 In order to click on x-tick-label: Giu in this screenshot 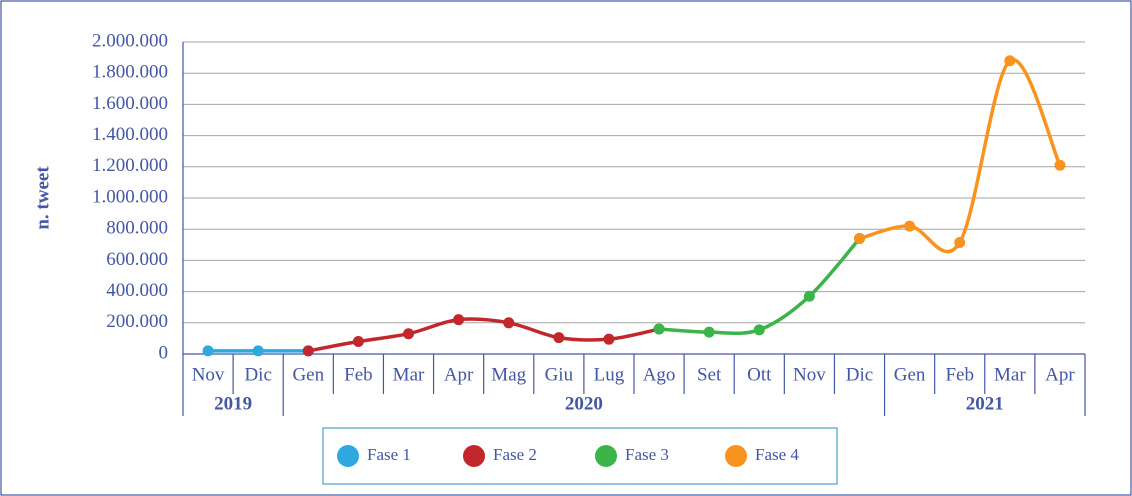, I will do `click(559, 374)`.